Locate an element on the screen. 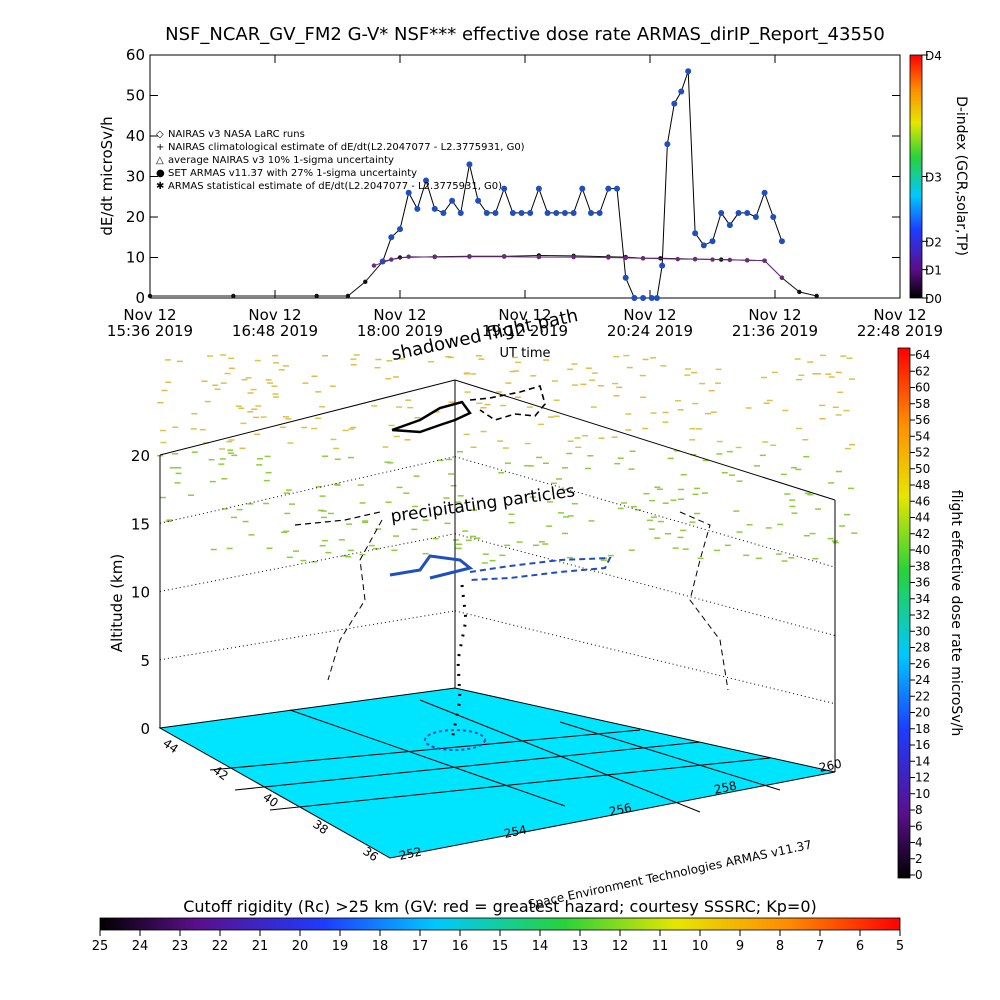  path-mid is located at coordinates (431, 567).